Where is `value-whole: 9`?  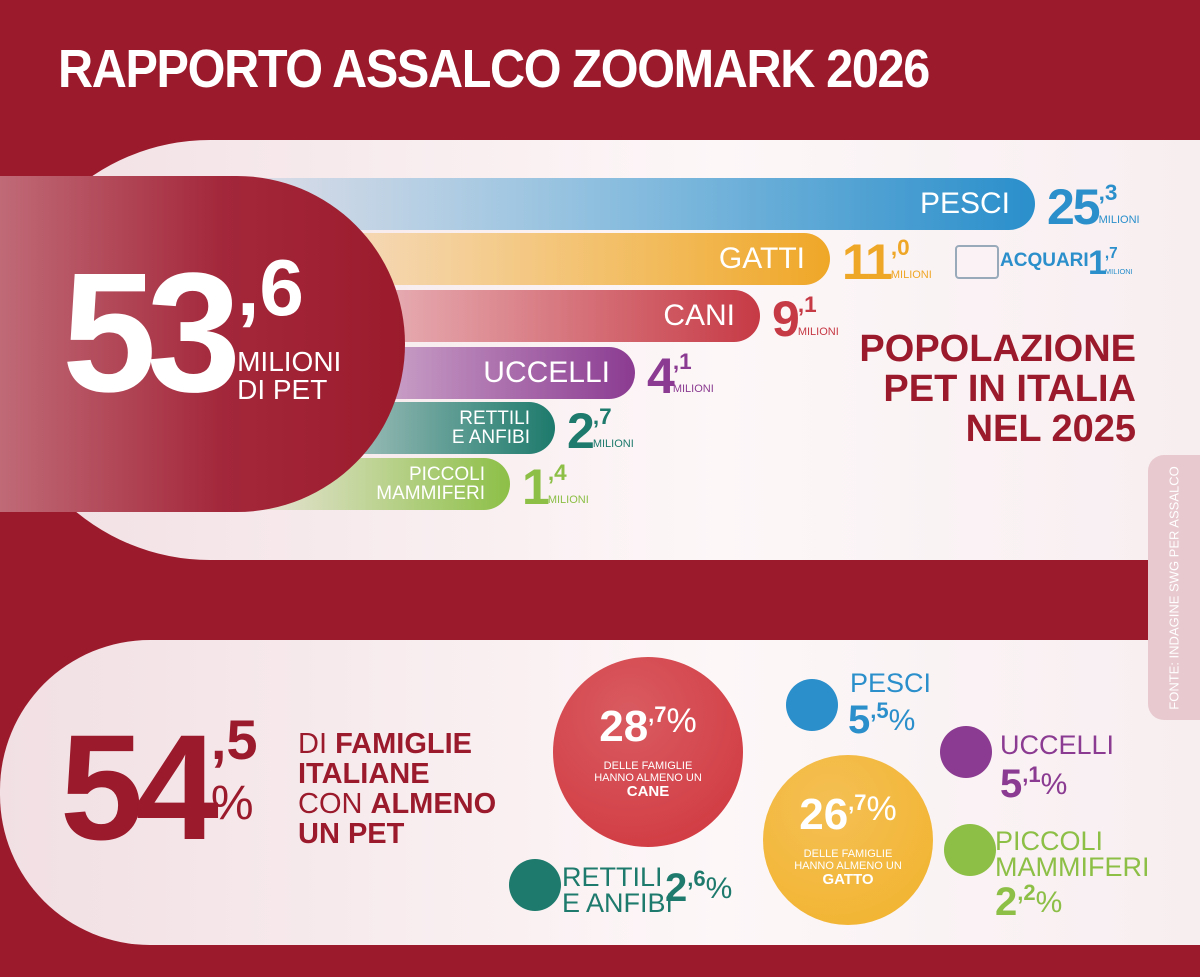 value-whole: 9 is located at coordinates (786, 319).